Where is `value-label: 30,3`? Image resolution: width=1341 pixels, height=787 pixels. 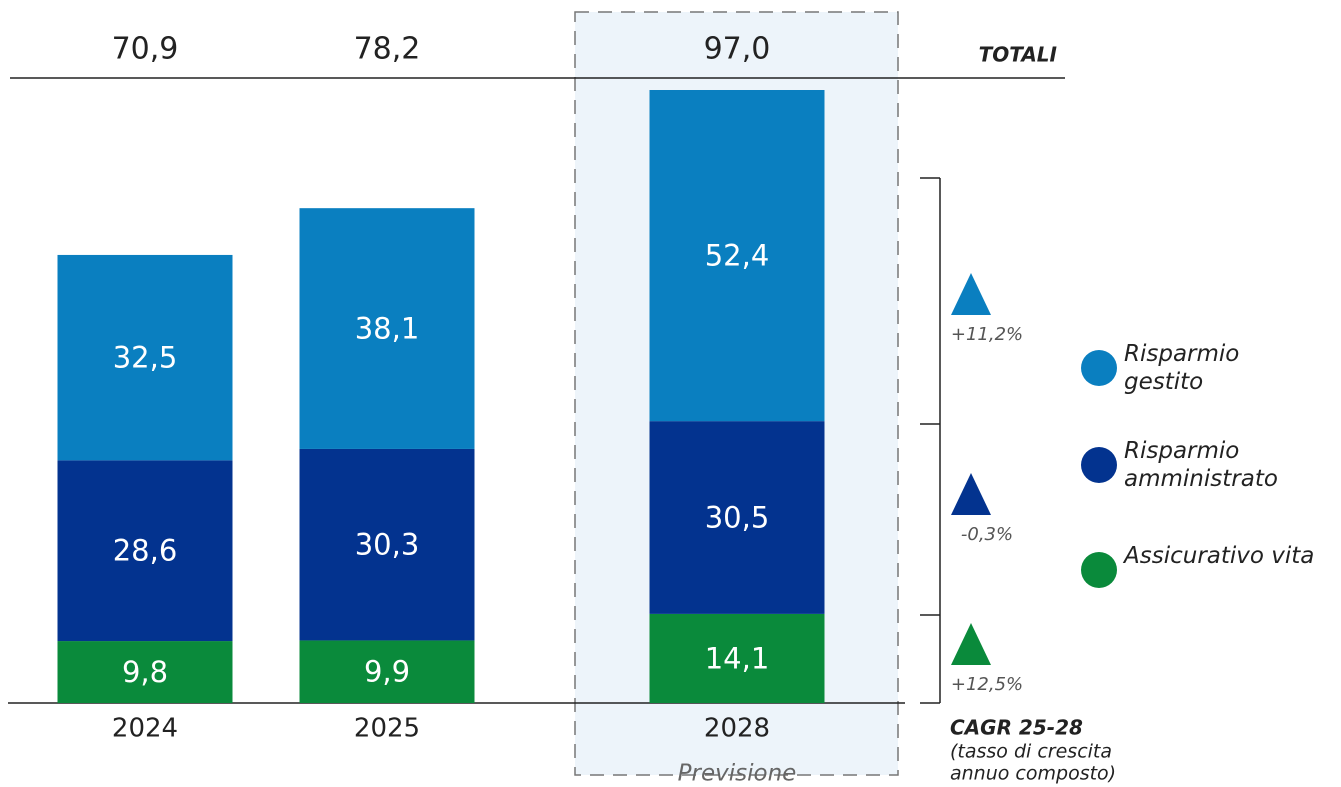
value-label: 30,3 is located at coordinates (387, 545).